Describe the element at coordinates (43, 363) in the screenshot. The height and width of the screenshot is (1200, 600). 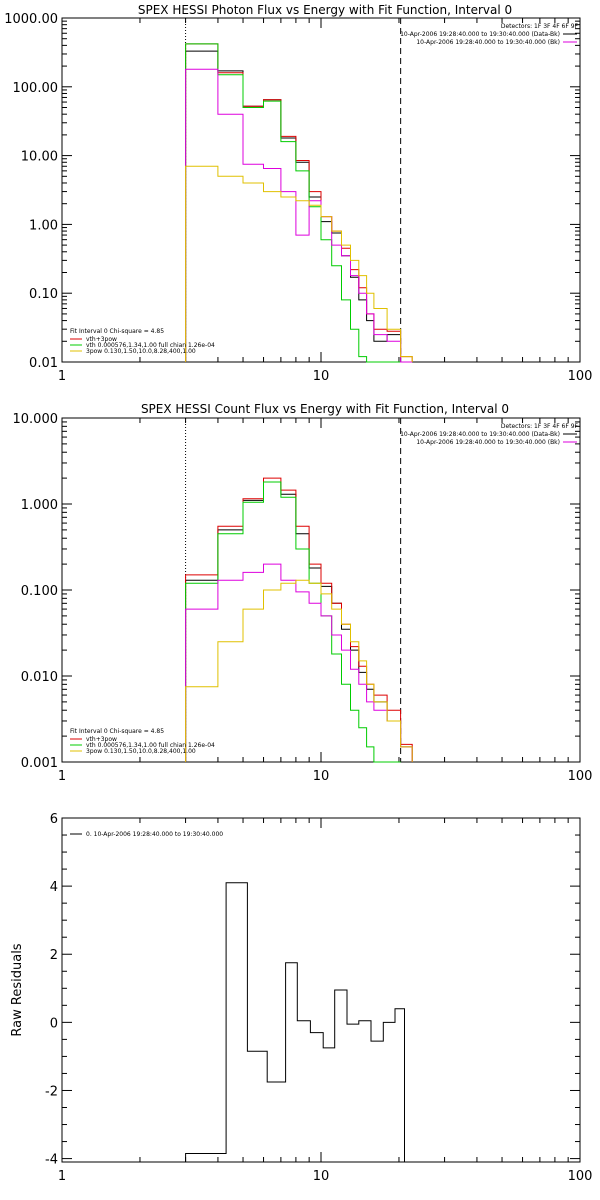
I see `y-tick-label: 0.01` at that location.